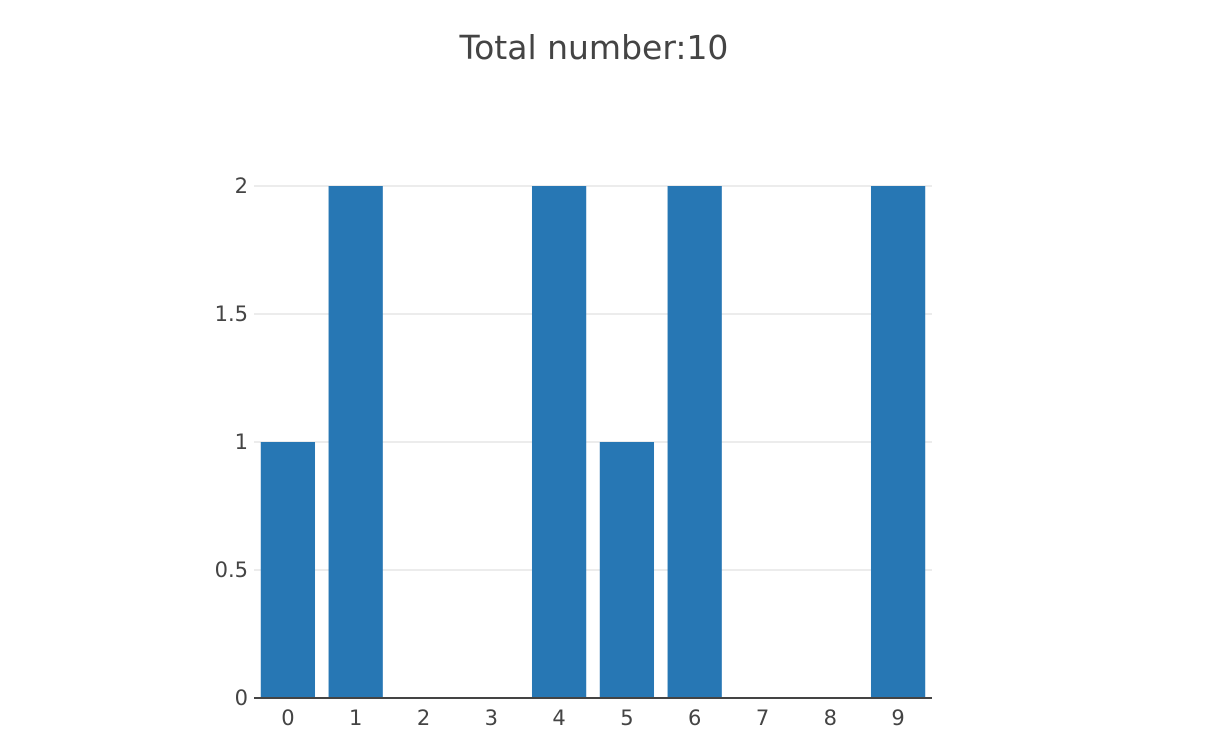  What do you see at coordinates (594, 47) in the screenshot?
I see `chart-title: Total number:10` at bounding box center [594, 47].